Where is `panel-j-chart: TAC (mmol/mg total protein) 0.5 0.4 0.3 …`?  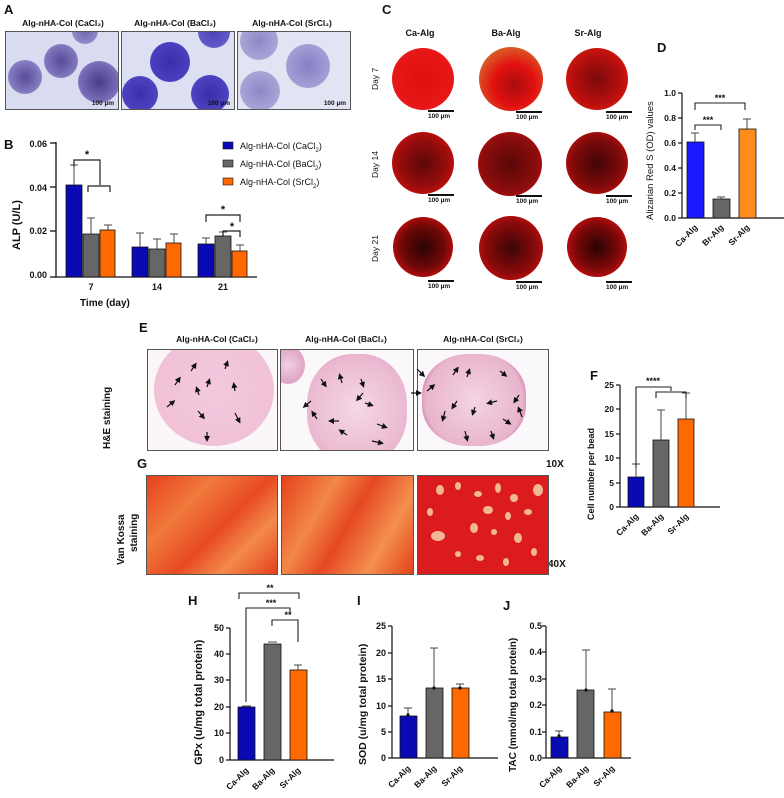 panel-j-chart: TAC (mmol/mg total protein) 0.5 0.4 0.3 … is located at coordinates (569, 705).